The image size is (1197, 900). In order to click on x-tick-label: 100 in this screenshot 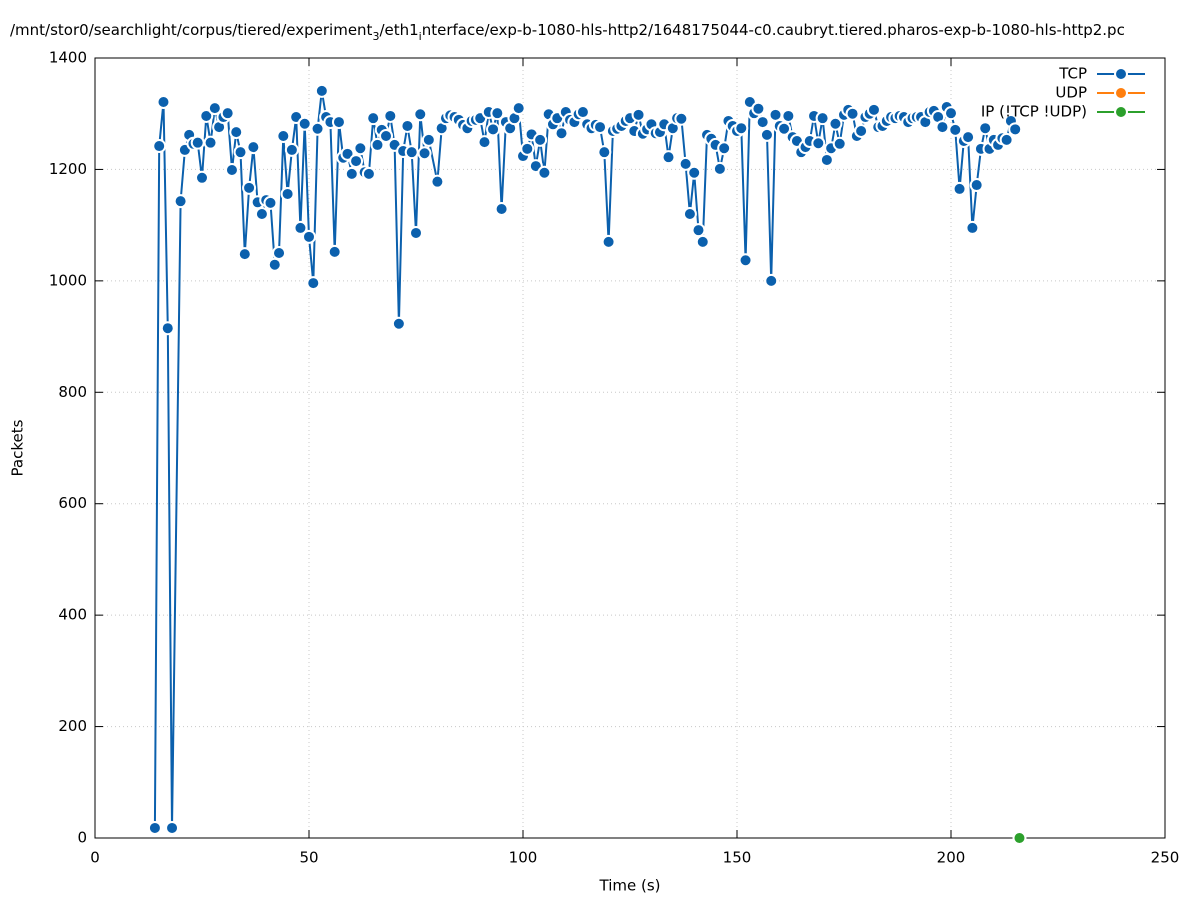, I will do `click(523, 858)`.